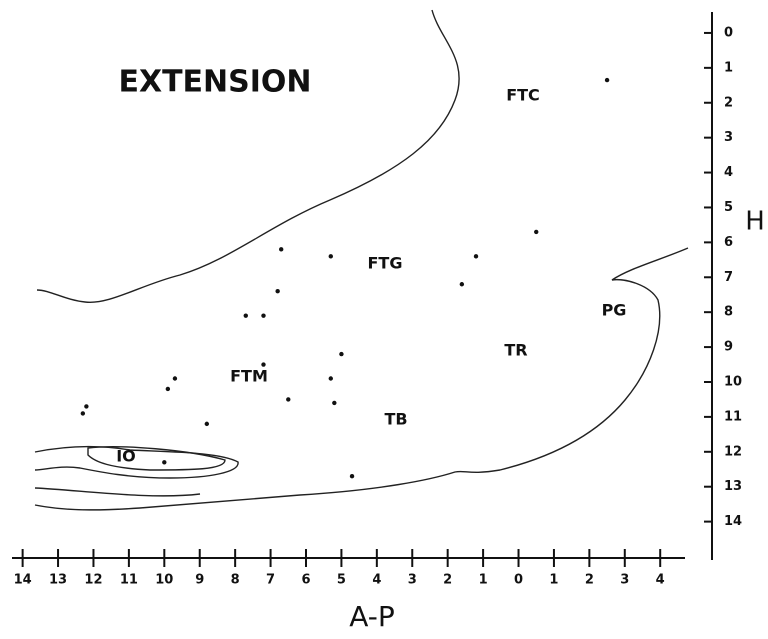 The image size is (768, 639). I want to click on x-tick-label: 6, so click(305, 580).